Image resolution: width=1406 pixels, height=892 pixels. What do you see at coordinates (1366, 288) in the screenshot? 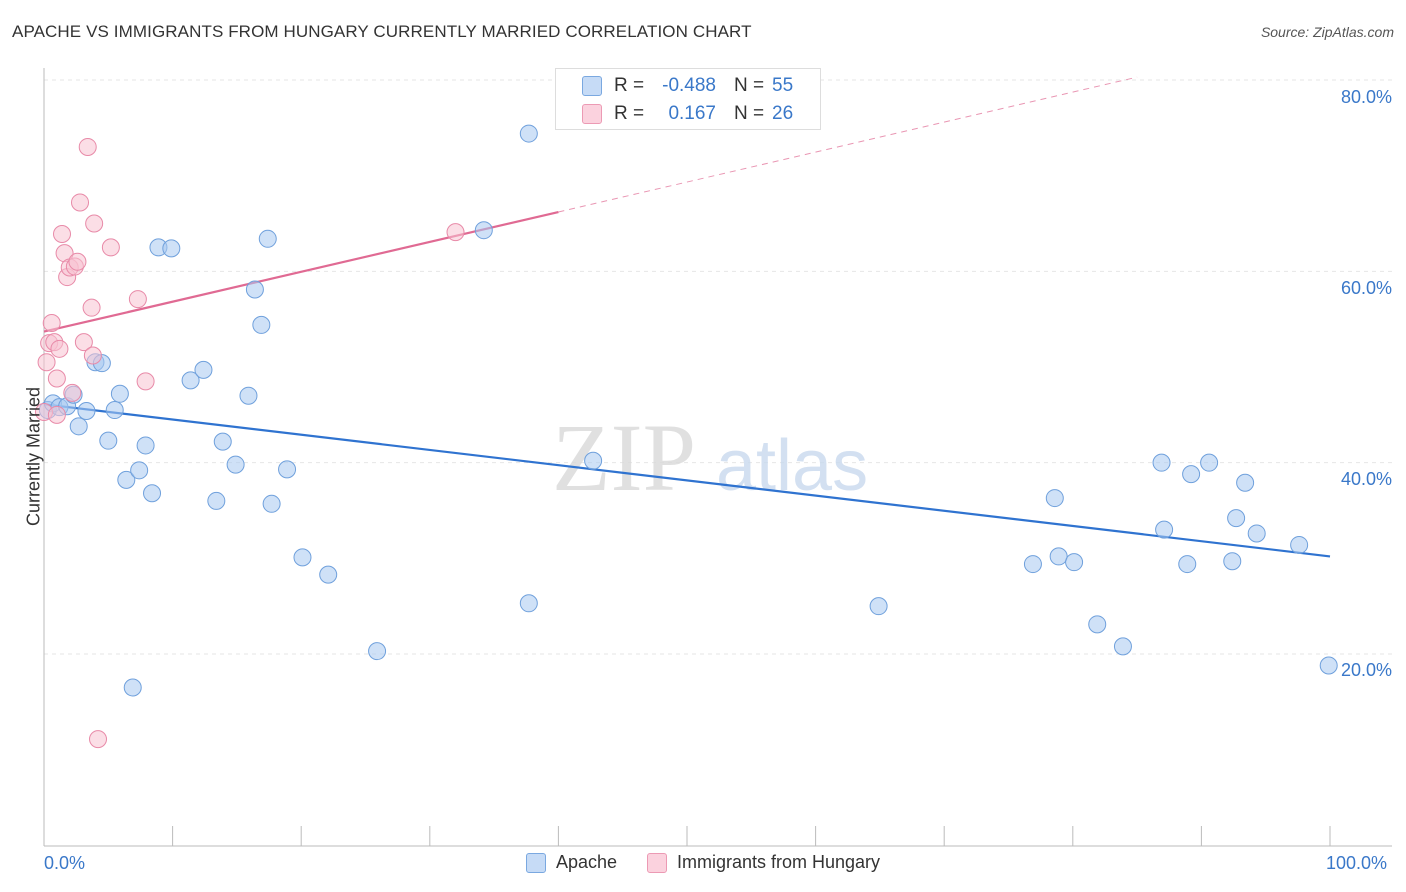
I see `y-tick-label: 60.0%` at bounding box center [1366, 288].